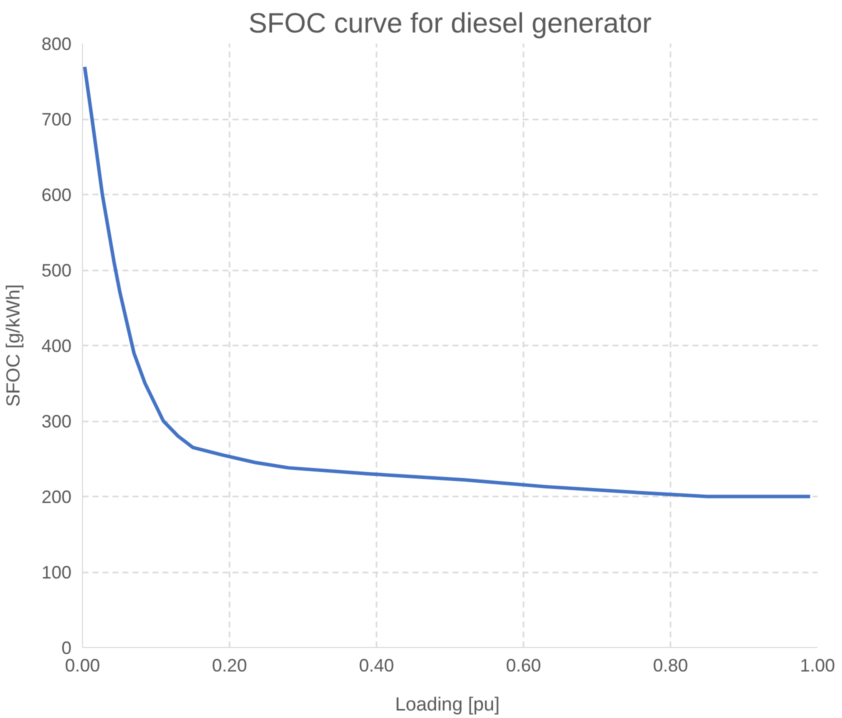 Image resolution: width=842 pixels, height=718 pixels. I want to click on x-tick-label: 0.20, so click(230, 666).